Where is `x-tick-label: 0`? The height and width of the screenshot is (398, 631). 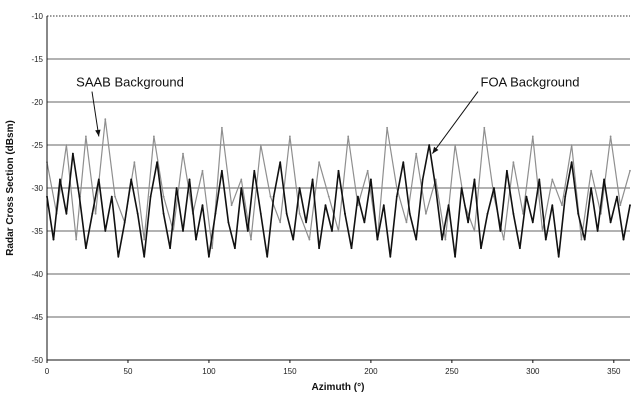
x-tick-label: 0 is located at coordinates (47, 371).